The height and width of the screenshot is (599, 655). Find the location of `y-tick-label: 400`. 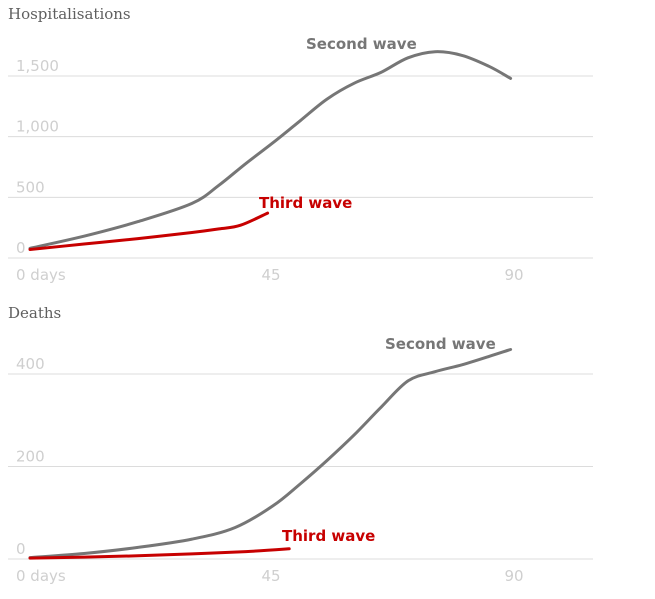

y-tick-label: 400 is located at coordinates (30, 364).